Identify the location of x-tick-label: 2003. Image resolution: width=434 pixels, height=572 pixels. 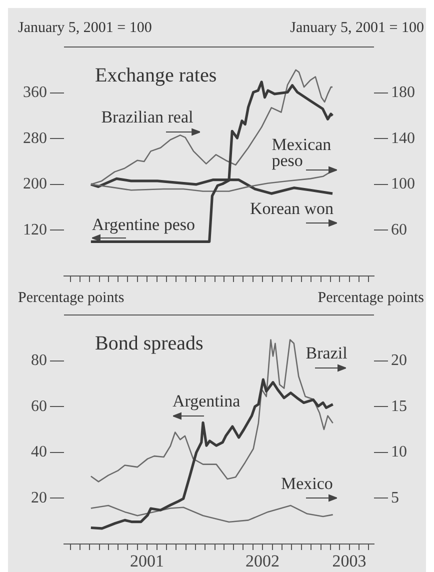
(349, 561).